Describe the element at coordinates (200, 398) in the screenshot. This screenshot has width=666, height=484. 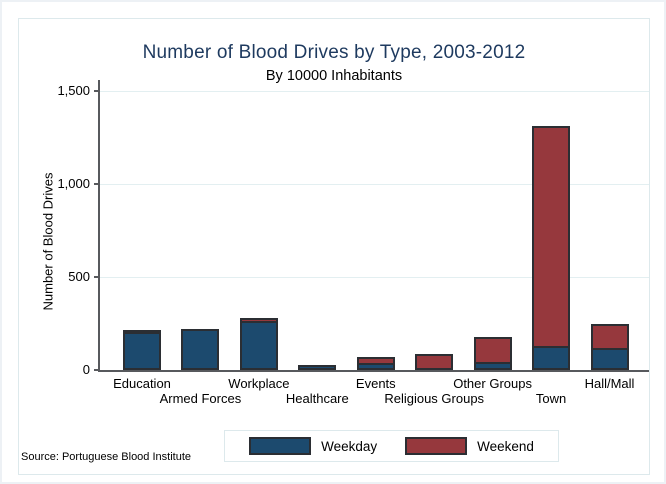
I see `x-category-label: Armed Forces` at that location.